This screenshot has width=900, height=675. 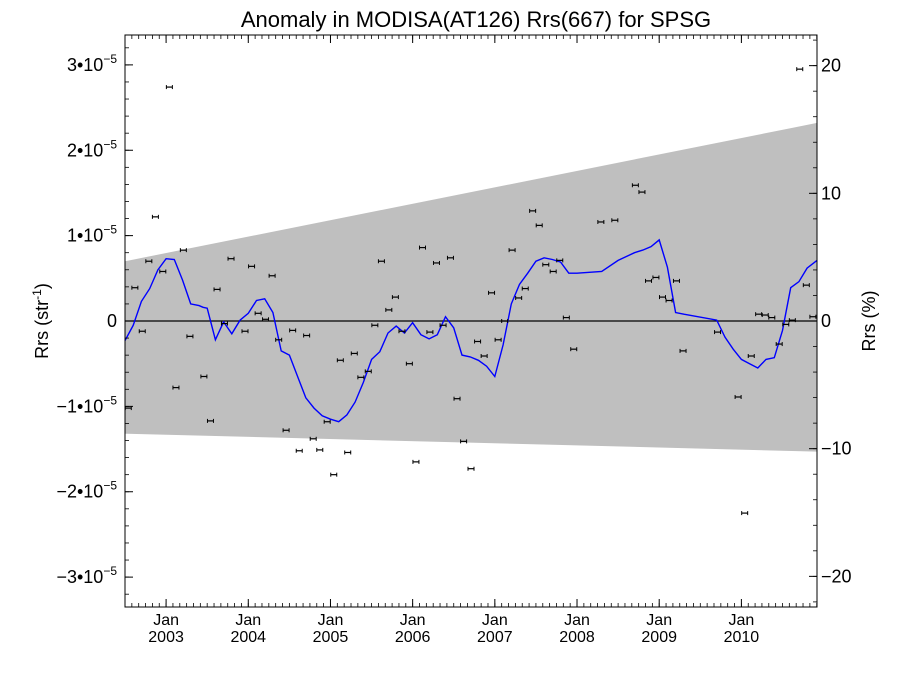 What do you see at coordinates (742, 637) in the screenshot?
I see `x-tick-year-label: 2010` at bounding box center [742, 637].